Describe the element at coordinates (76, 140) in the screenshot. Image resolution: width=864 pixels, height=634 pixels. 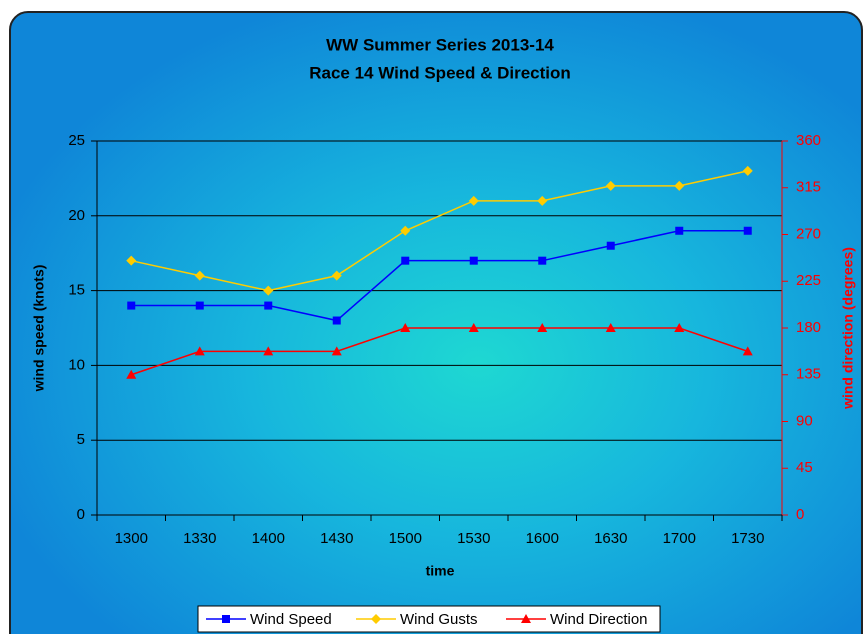
I see `y-tick-label: 25` at that location.